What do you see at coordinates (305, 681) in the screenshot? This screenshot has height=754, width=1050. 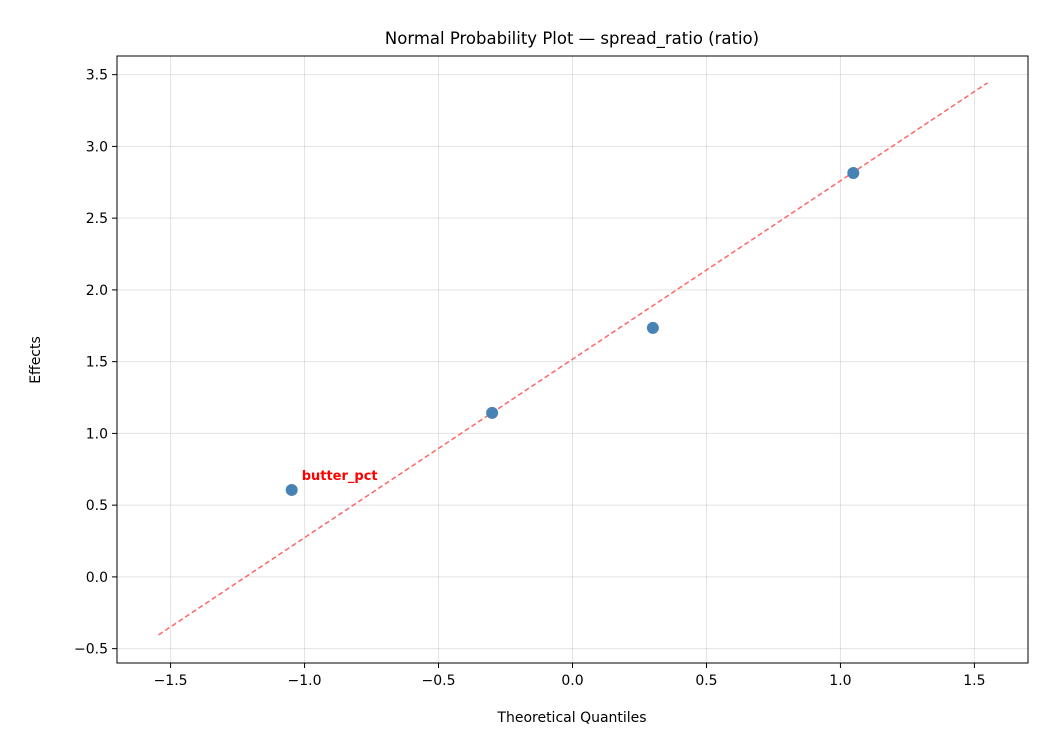 I see `x-tick-label: −1.0` at bounding box center [305, 681].